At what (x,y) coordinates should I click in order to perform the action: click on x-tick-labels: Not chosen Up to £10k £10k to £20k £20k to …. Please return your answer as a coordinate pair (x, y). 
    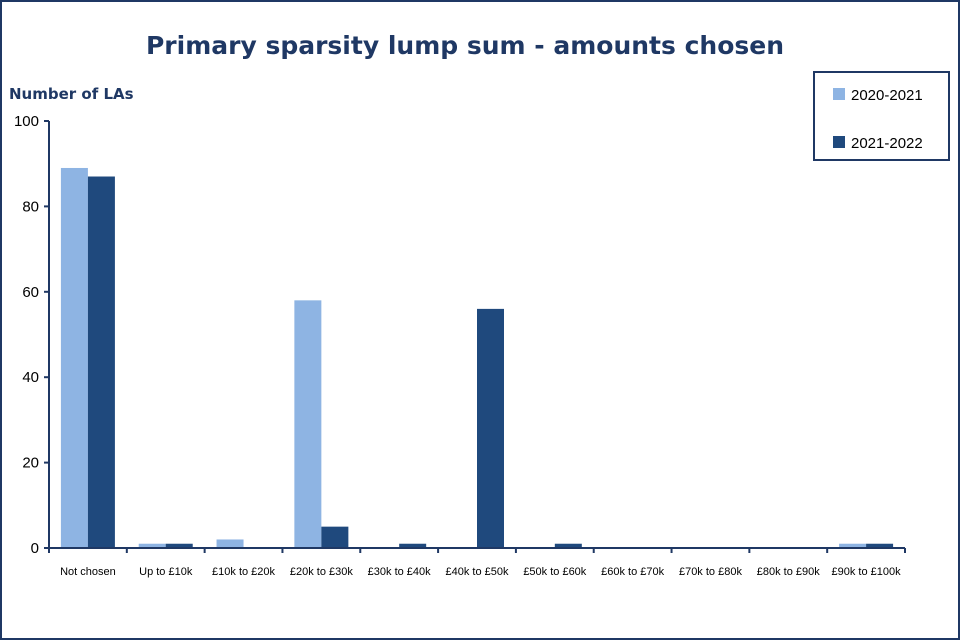
    Looking at the image, I should click on (480, 572).